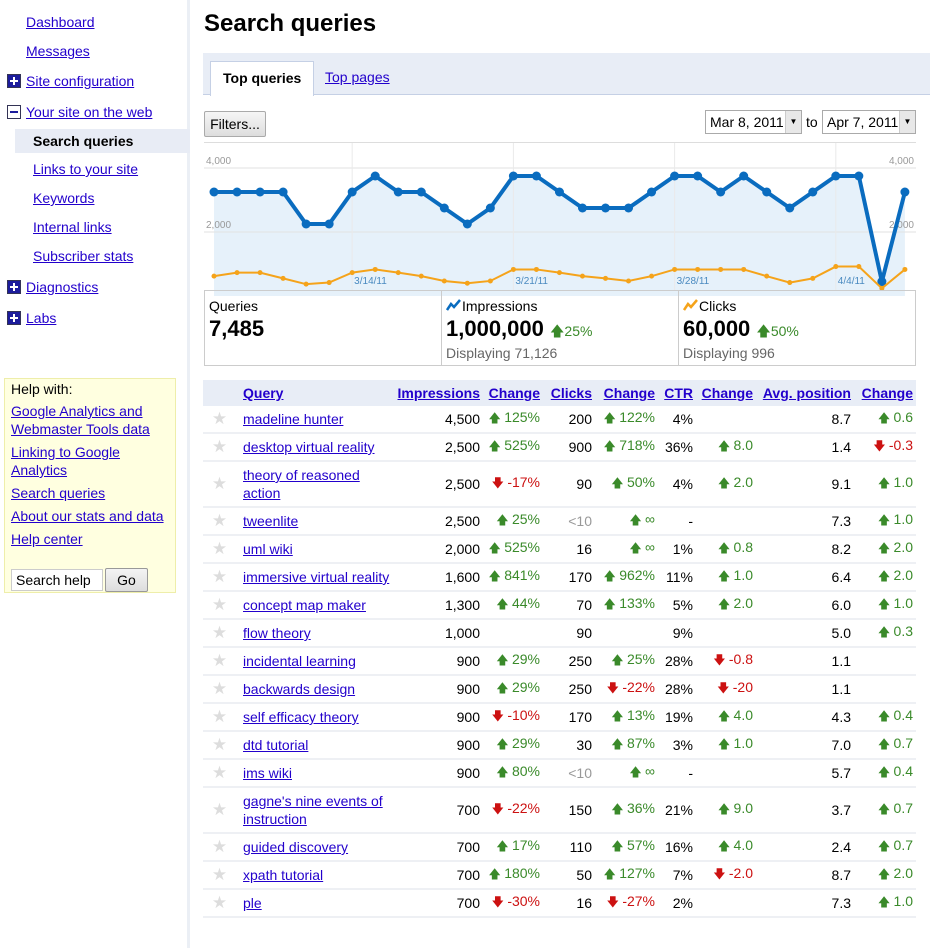 This screenshot has width=932, height=948. I want to click on cell-query: self efficacy theory, so click(314, 717).